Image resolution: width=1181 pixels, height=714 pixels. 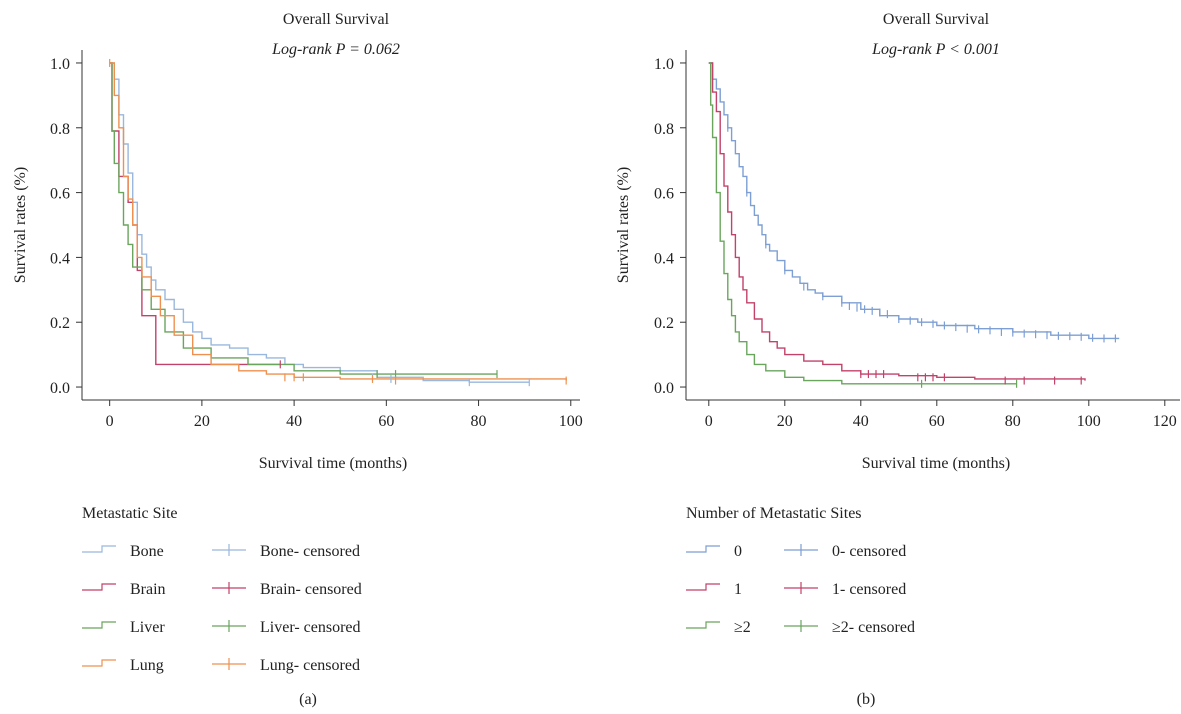 What do you see at coordinates (60, 64) in the screenshot?
I see `panel-a-y-tick-label: 1.0` at bounding box center [60, 64].